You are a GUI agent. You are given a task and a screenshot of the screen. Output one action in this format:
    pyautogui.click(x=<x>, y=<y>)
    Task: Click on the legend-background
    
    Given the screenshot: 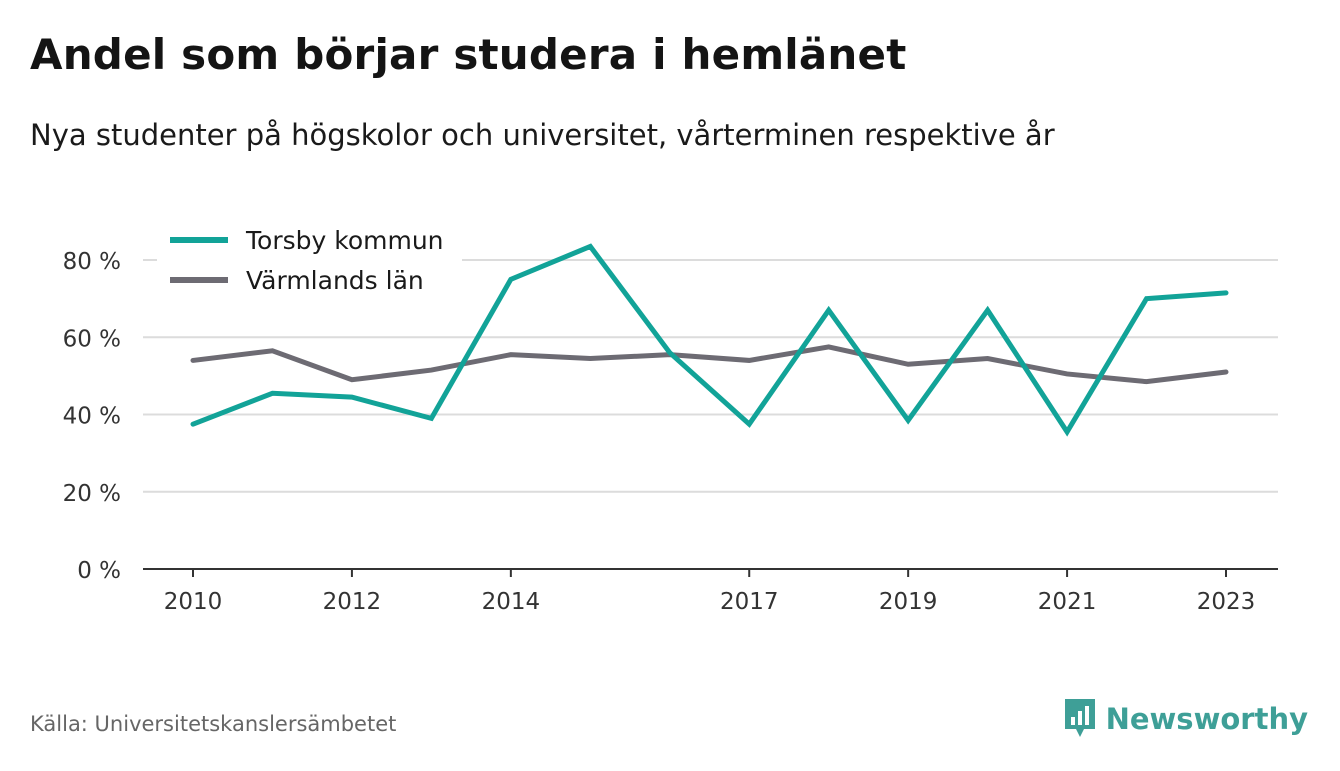 What is the action you would take?
    pyautogui.click(x=309, y=261)
    